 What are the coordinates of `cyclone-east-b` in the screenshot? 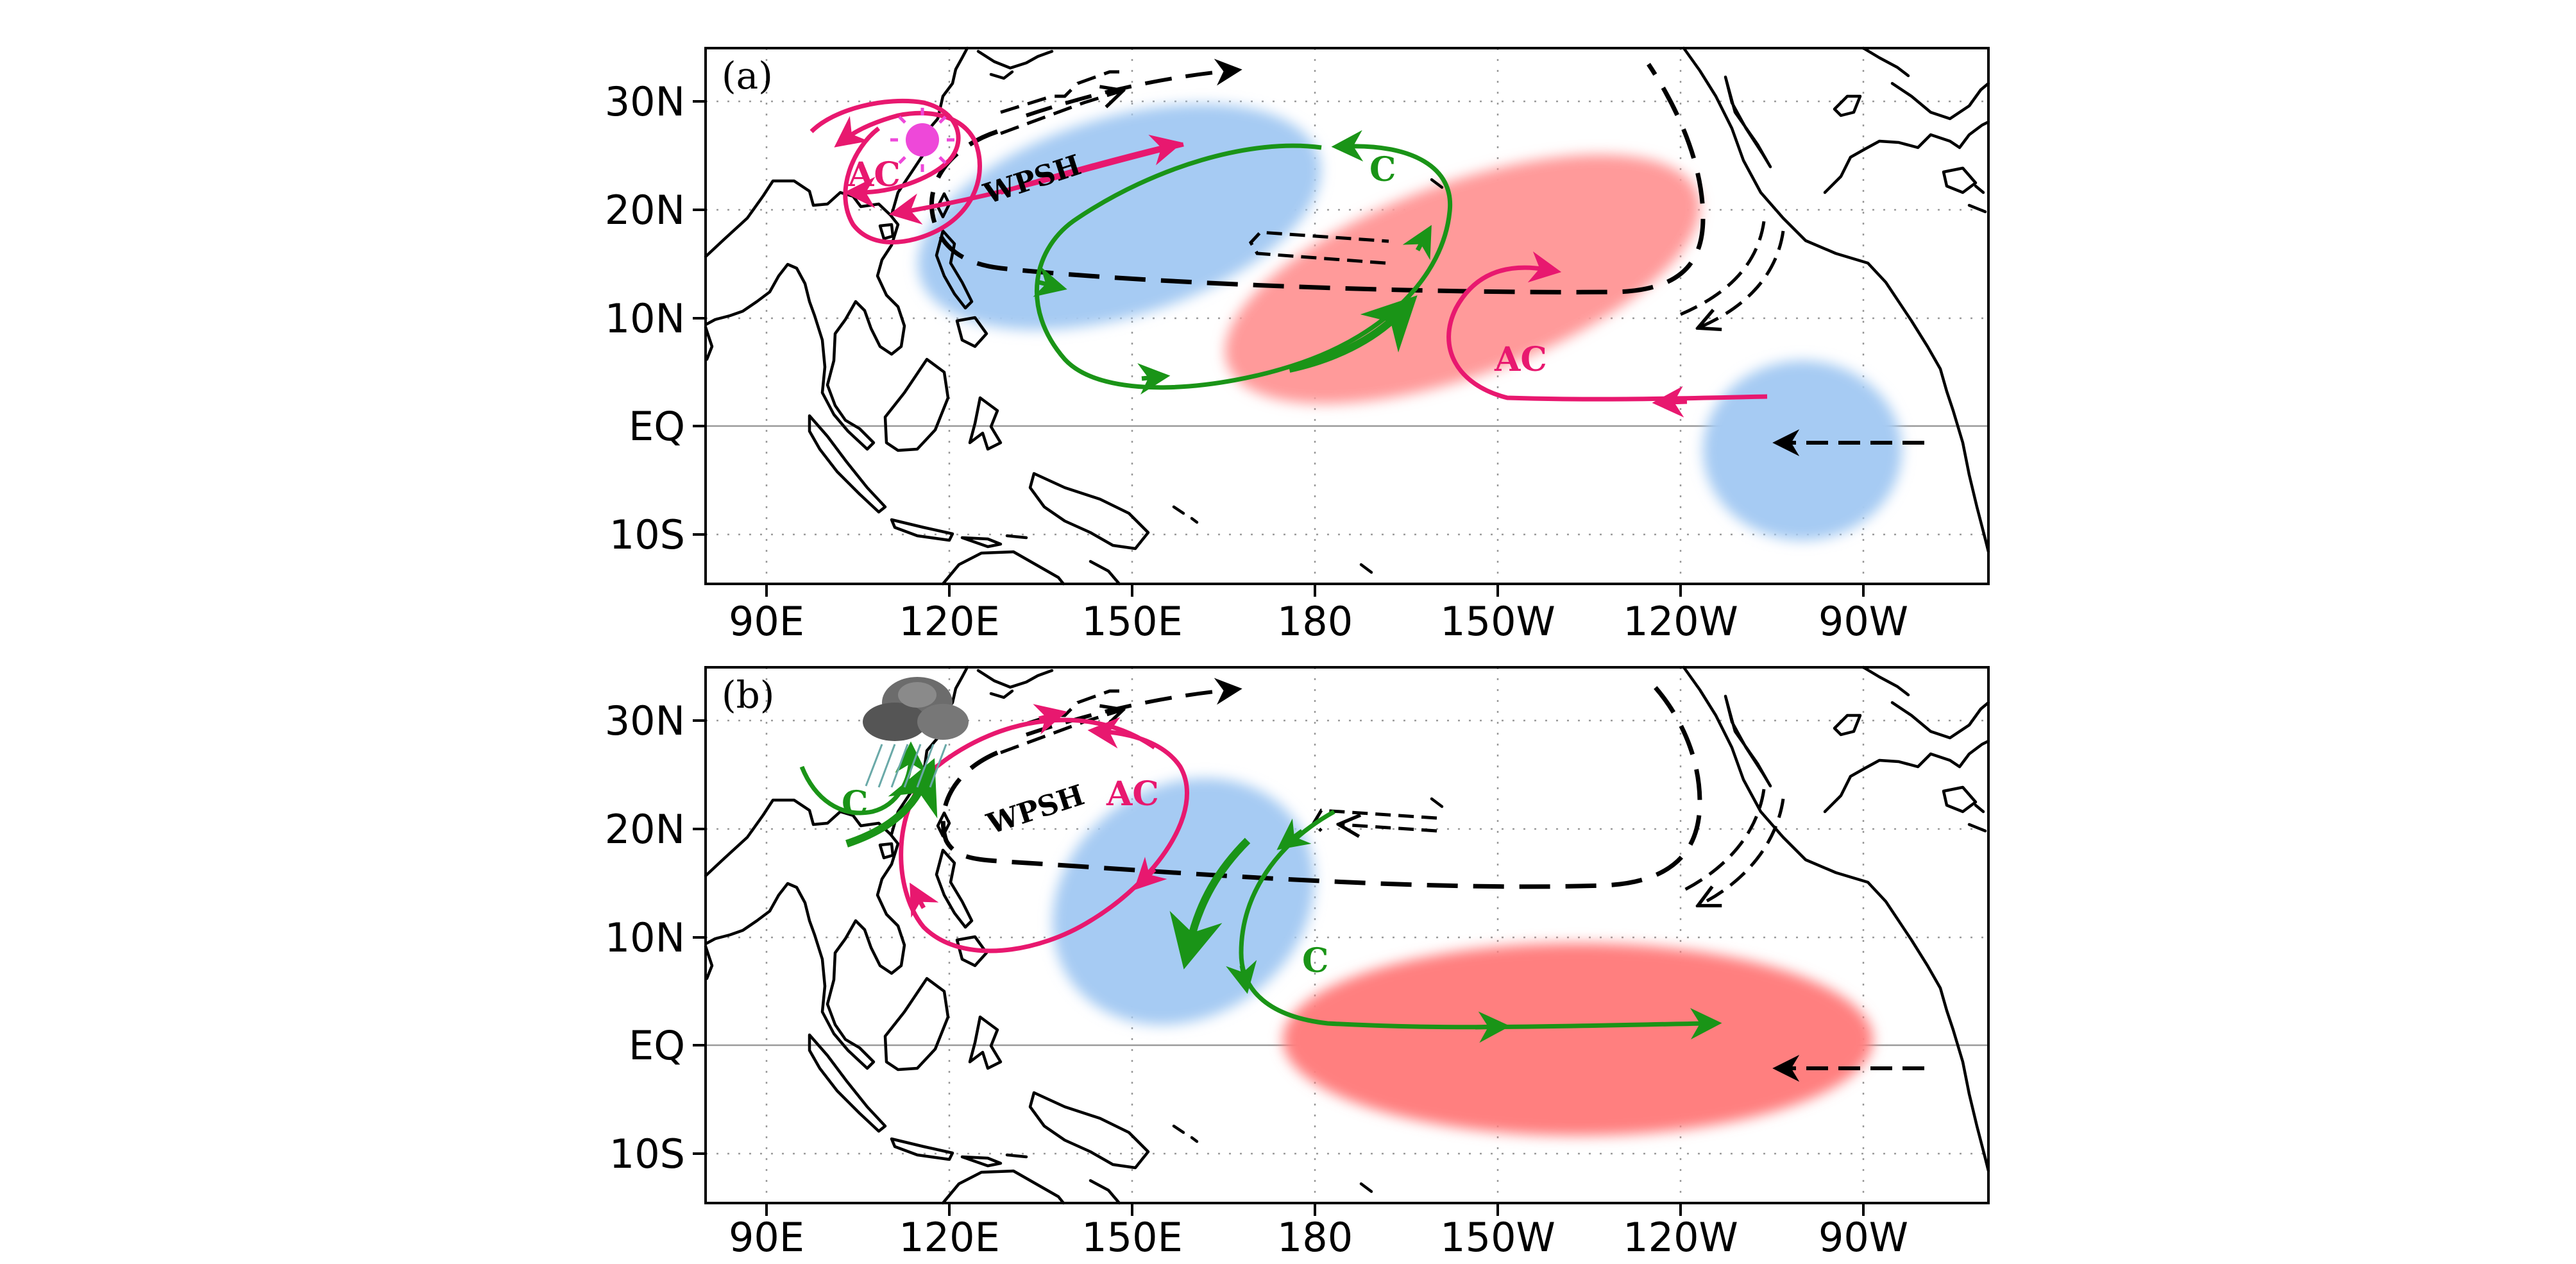 It's located at (1480, 924).